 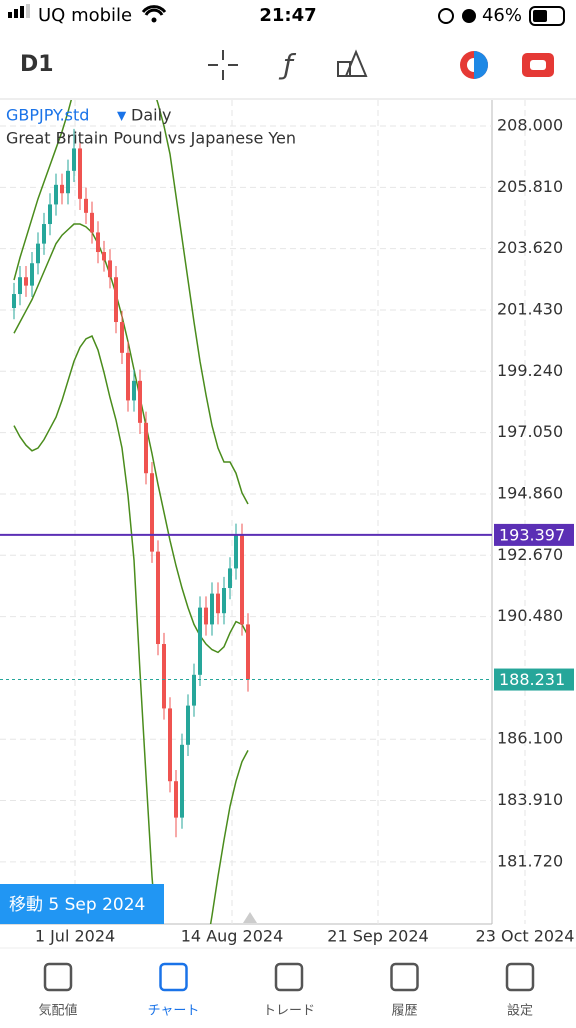 I want to click on y-tick-label: 190.480, so click(x=530, y=615).